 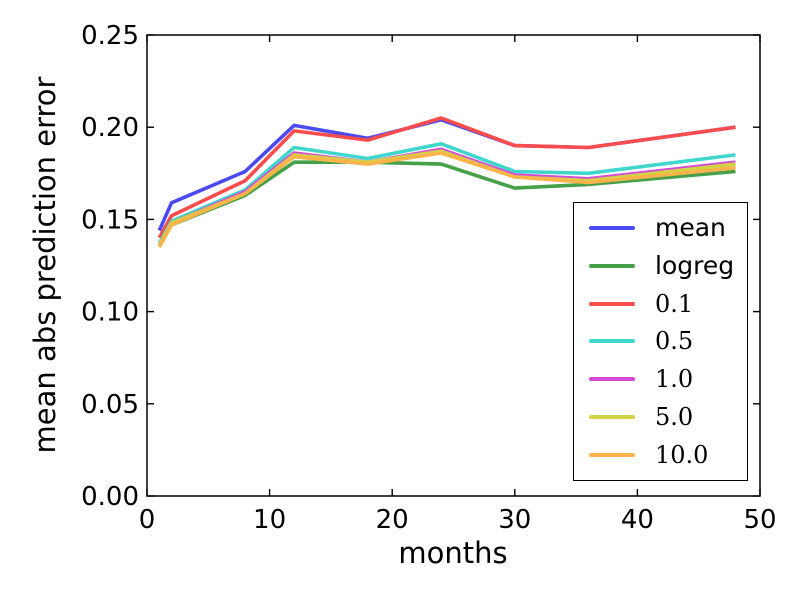 What do you see at coordinates (612, 227) in the screenshot?
I see `legend-swatch-mean` at bounding box center [612, 227].